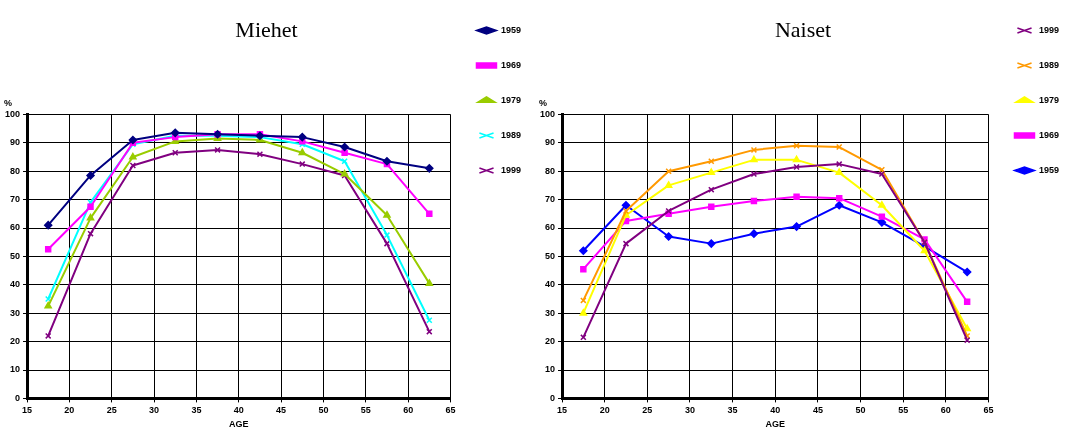 The height and width of the screenshot is (434, 1073). I want to click on chart-title: Miehet, so click(266, 29).